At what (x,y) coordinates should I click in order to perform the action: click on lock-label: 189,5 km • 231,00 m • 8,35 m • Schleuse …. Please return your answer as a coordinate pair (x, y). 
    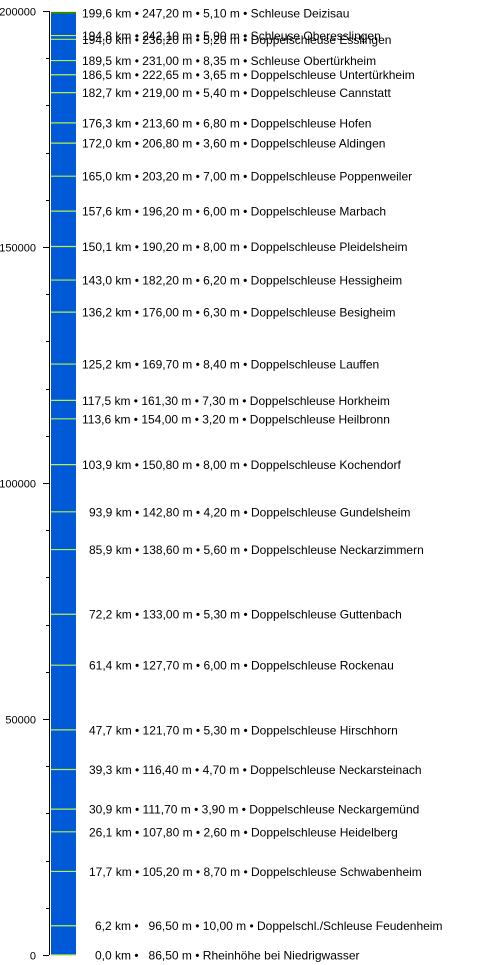
    Looking at the image, I should click on (229, 61).